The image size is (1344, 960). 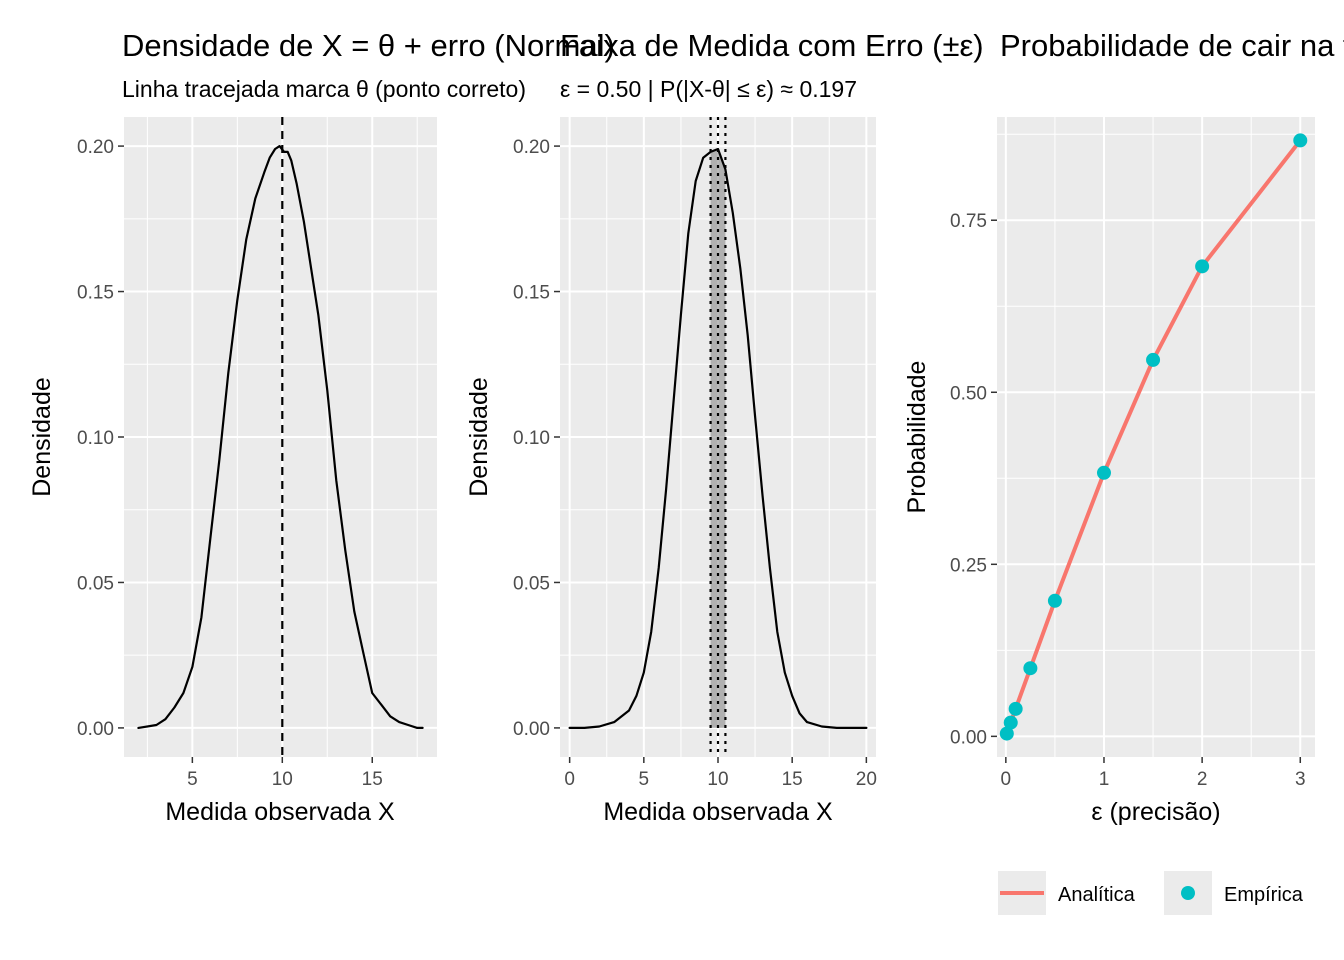 I want to click on legend: Analítica Empírica, so click(x=1151, y=893).